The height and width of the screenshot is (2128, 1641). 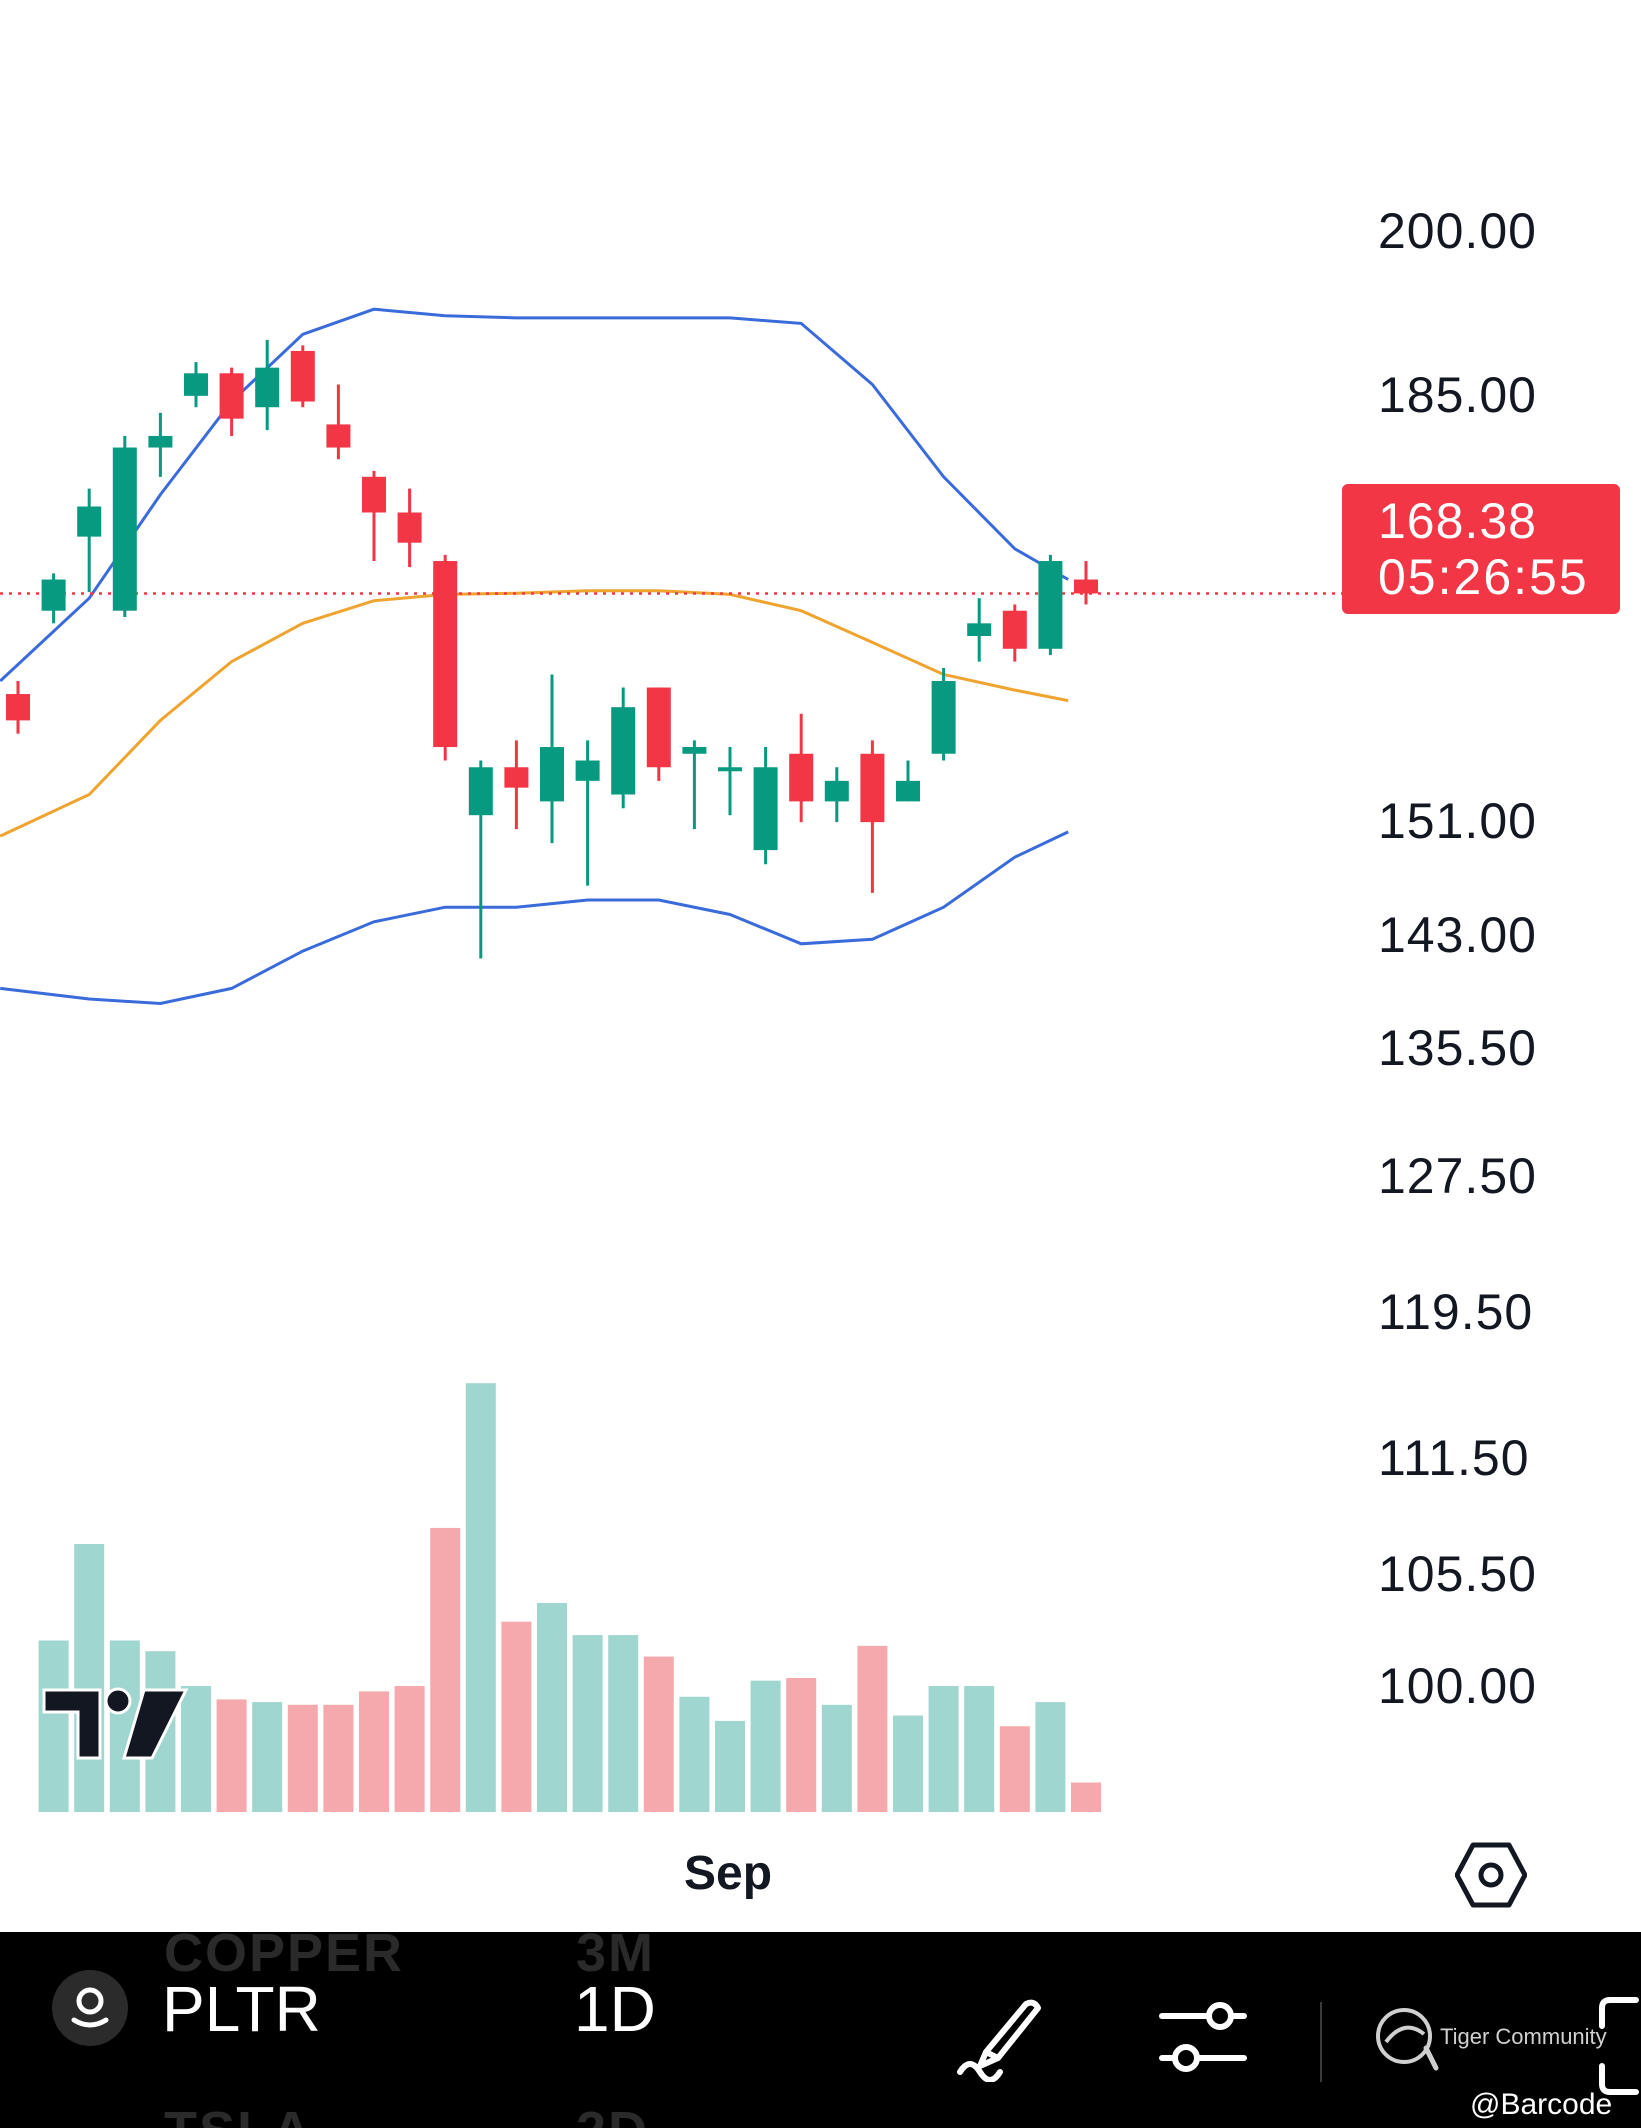 What do you see at coordinates (1456, 1312) in the screenshot?
I see `price-axis-label: 119.50` at bounding box center [1456, 1312].